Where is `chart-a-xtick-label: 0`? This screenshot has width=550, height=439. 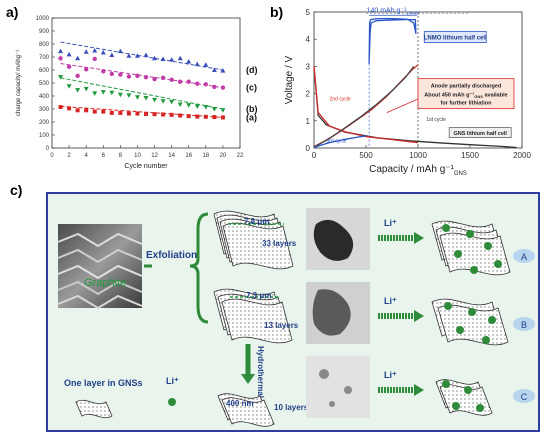 chart-a-xtick-label: 0 is located at coordinates (52, 156).